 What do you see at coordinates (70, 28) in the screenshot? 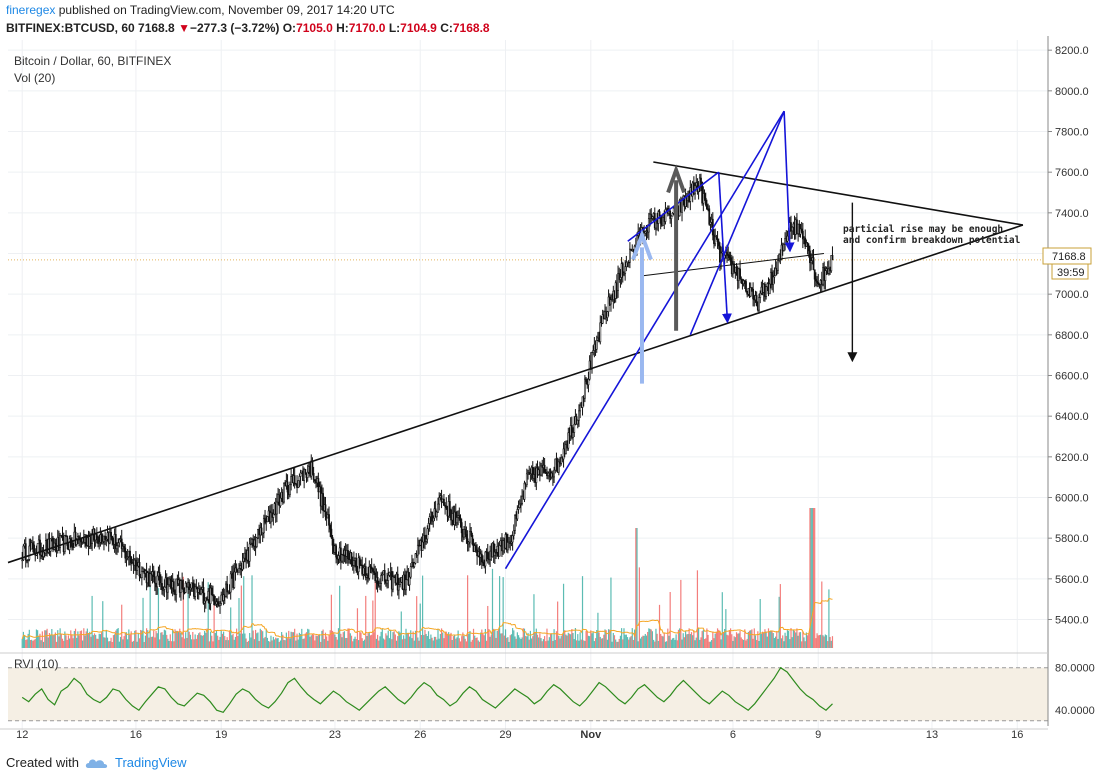
I see `symbol-label: BITFINEX:BTCUSD, 60` at bounding box center [70, 28].